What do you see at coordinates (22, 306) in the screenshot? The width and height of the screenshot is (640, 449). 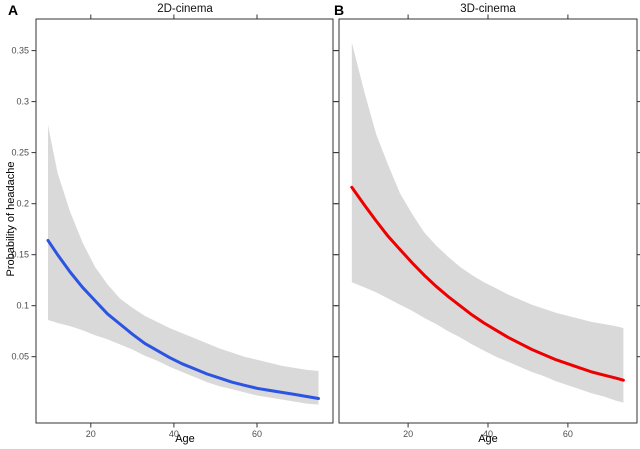 I see `y-tick-label: 0.1` at bounding box center [22, 306].